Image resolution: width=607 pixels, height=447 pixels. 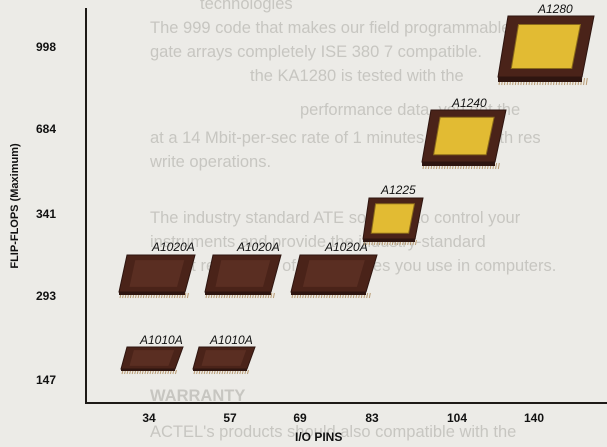 I want to click on x-tick-label: 104, so click(x=457, y=418).